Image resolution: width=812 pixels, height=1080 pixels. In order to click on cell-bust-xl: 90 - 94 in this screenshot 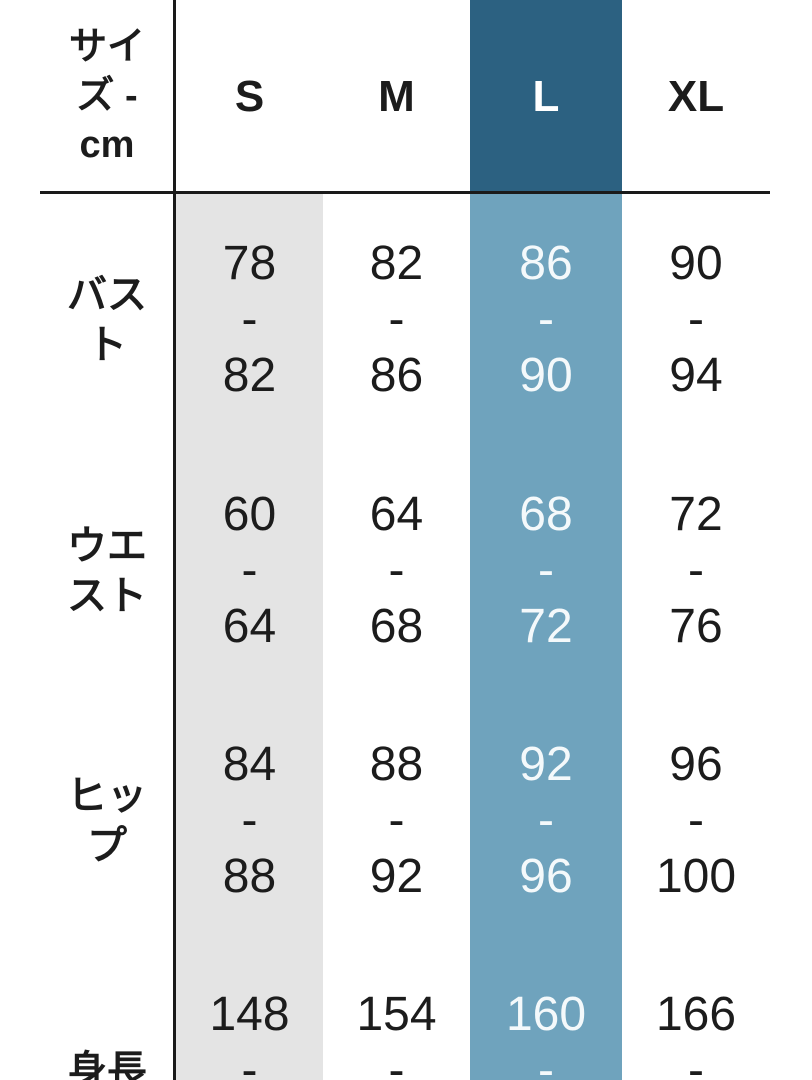, I will do `click(696, 319)`.